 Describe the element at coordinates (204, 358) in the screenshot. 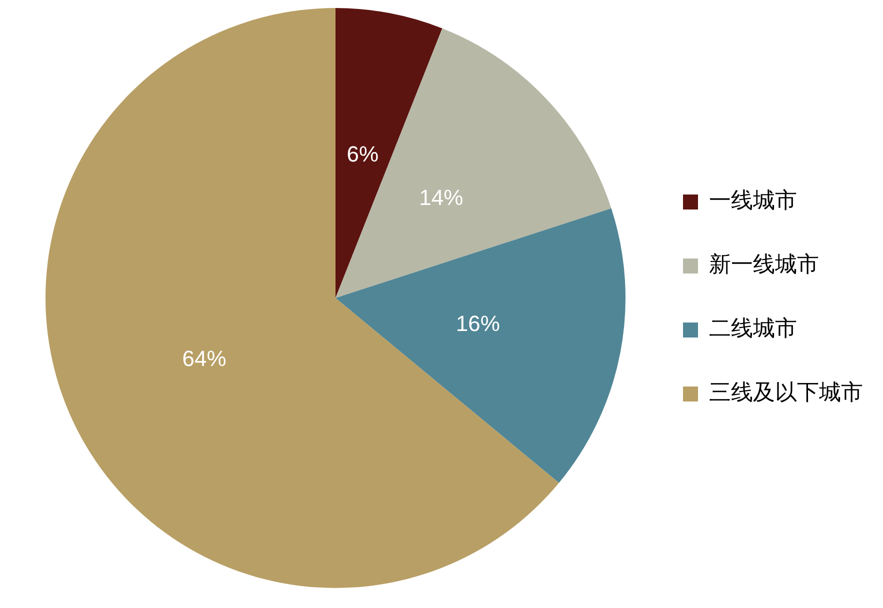

I see `data-label: 64%` at that location.